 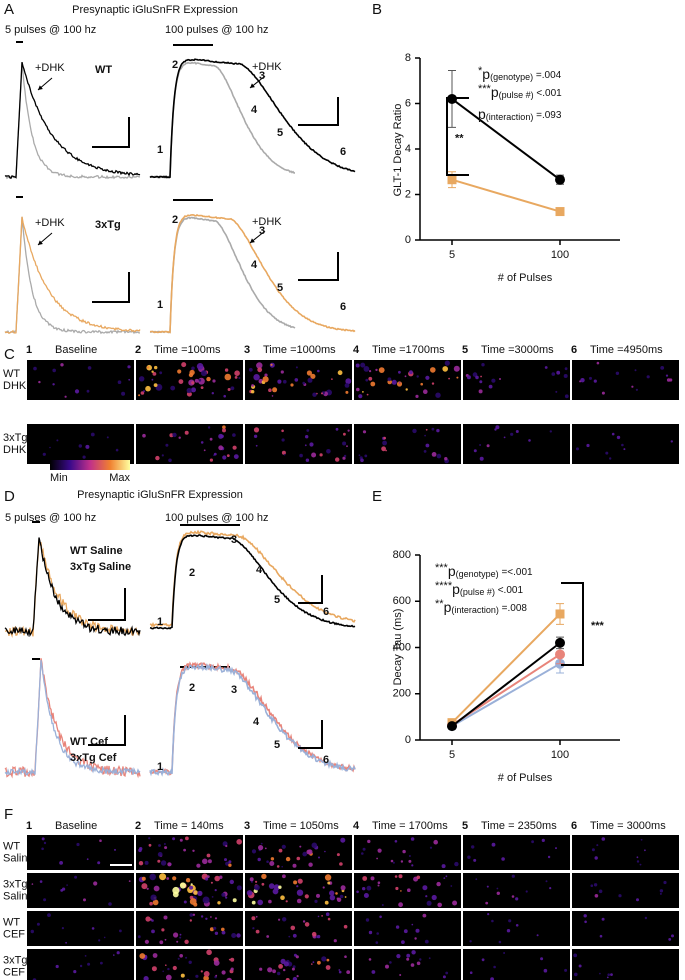 I want to click on timepoint-label: Time =3000ms, so click(x=517, y=350).